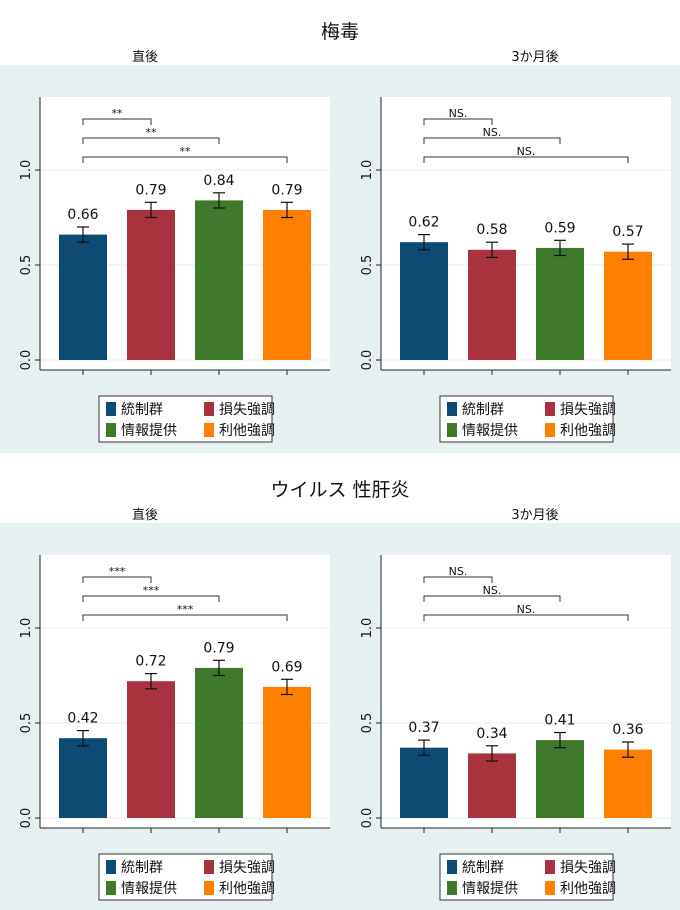 This screenshot has width=680, height=910. I want to click on data-label: 0.69, so click(286, 667).